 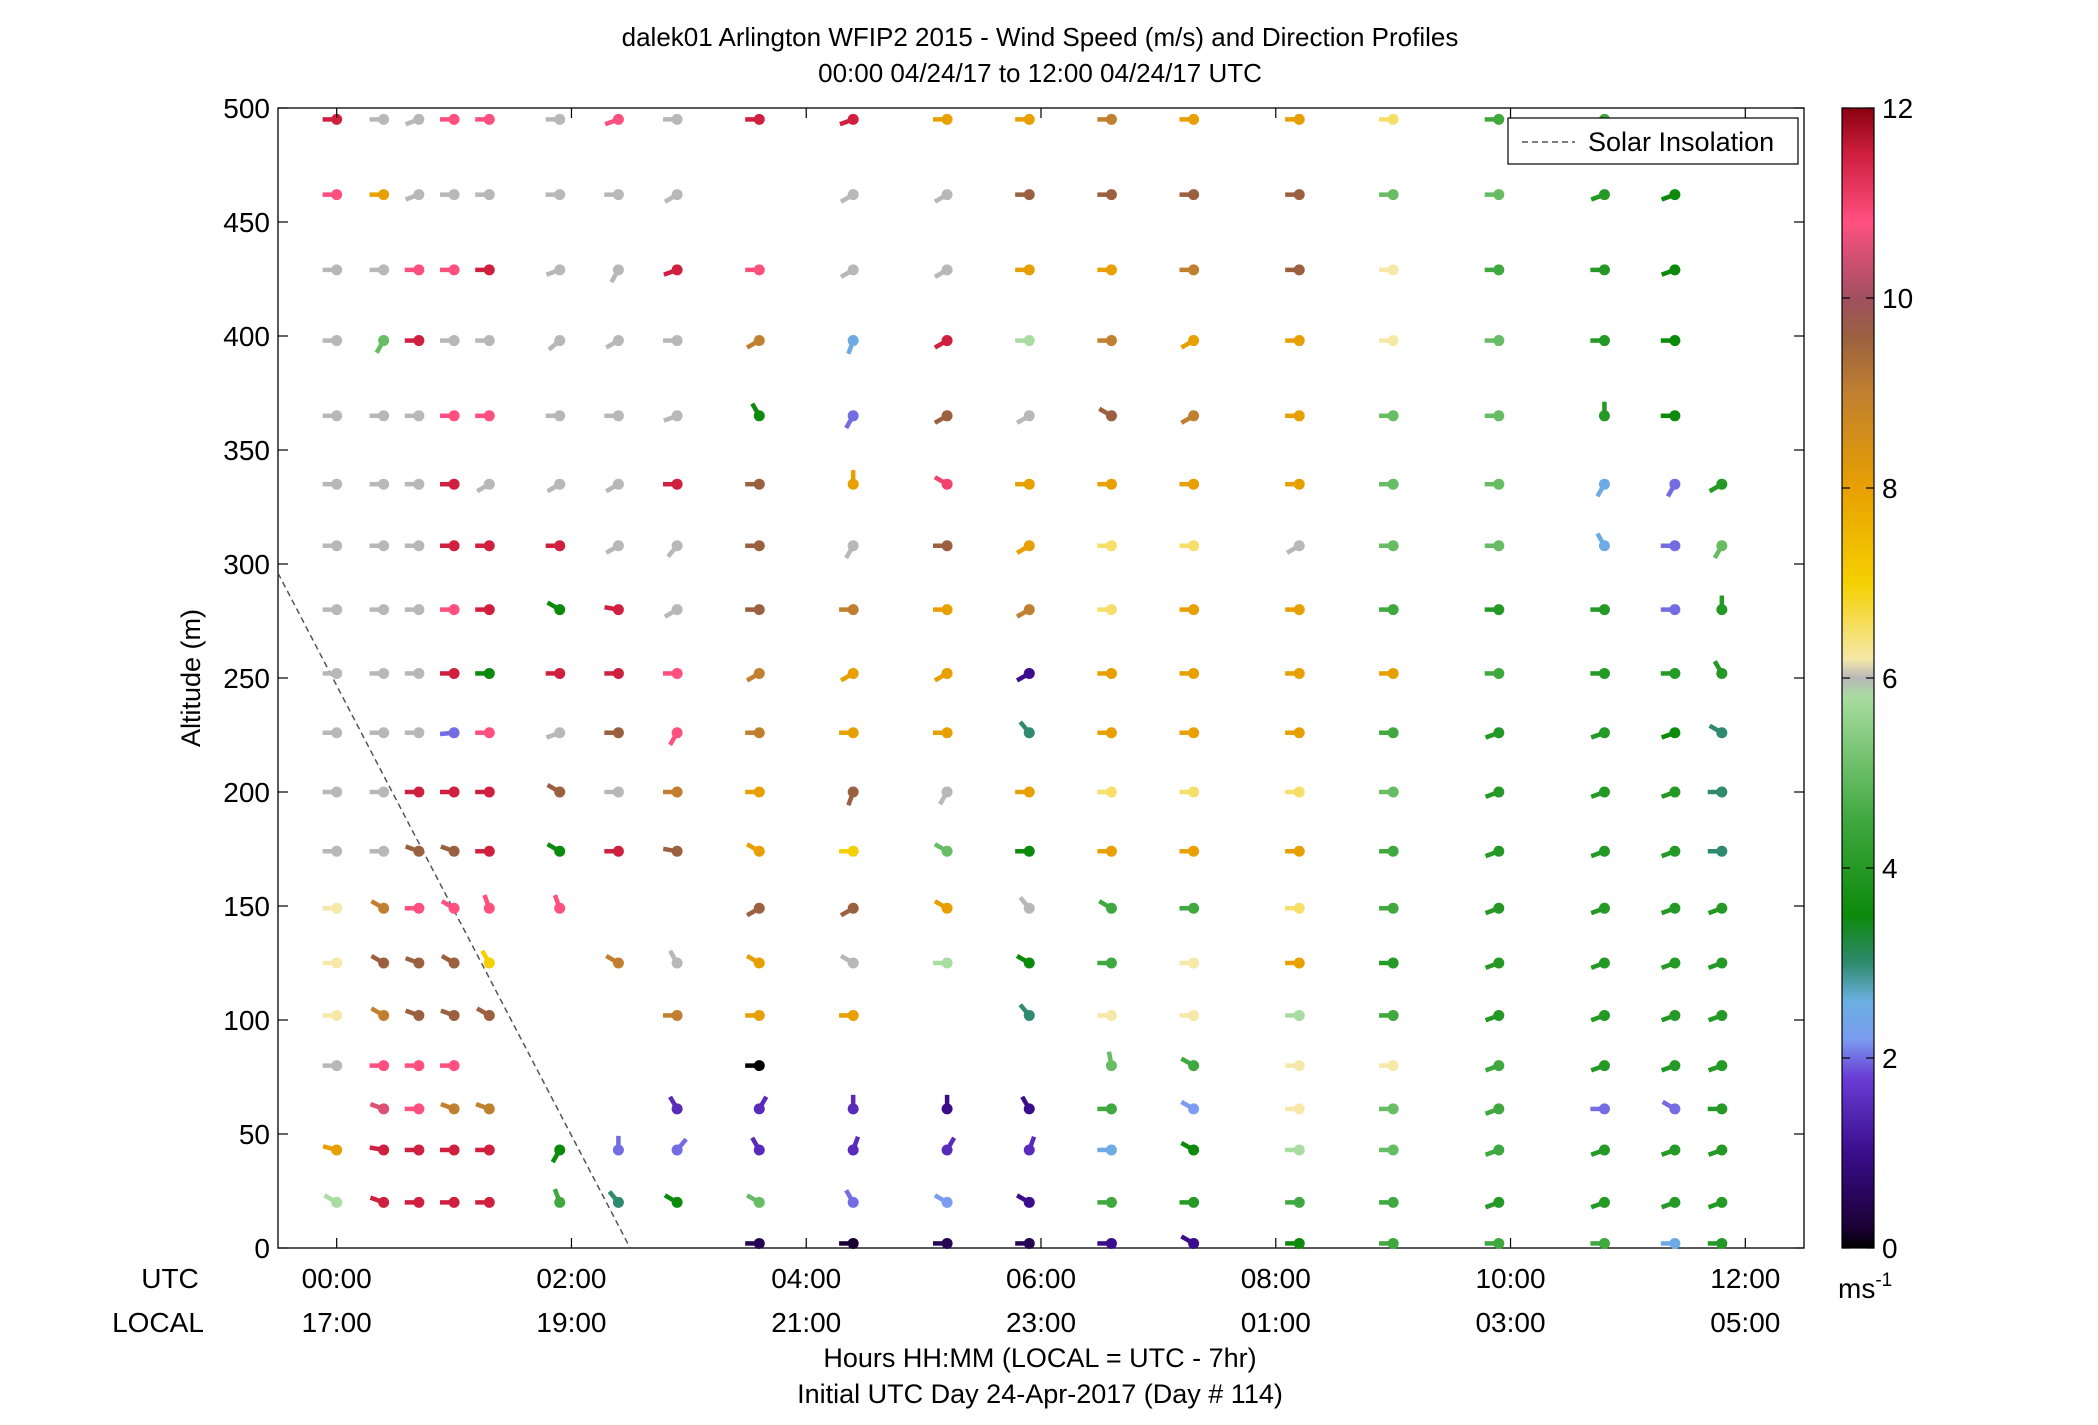 I want to click on colorbar-tick-label: 6, so click(x=1890, y=678).